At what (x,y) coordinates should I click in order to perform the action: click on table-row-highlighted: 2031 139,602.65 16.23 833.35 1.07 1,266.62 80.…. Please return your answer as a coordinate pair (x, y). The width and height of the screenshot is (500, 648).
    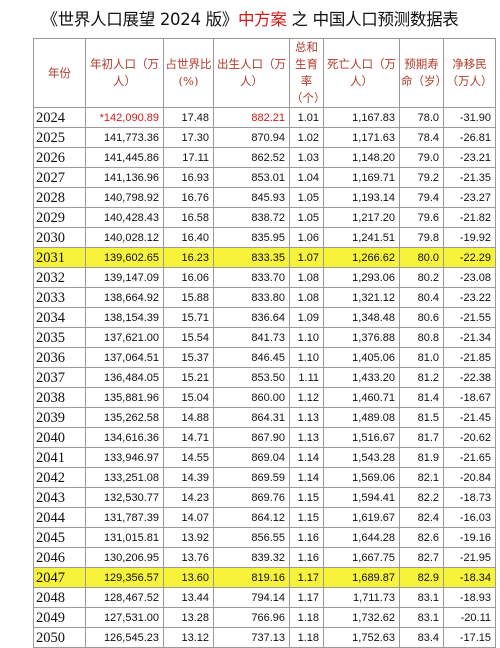
    Looking at the image, I should click on (264, 257).